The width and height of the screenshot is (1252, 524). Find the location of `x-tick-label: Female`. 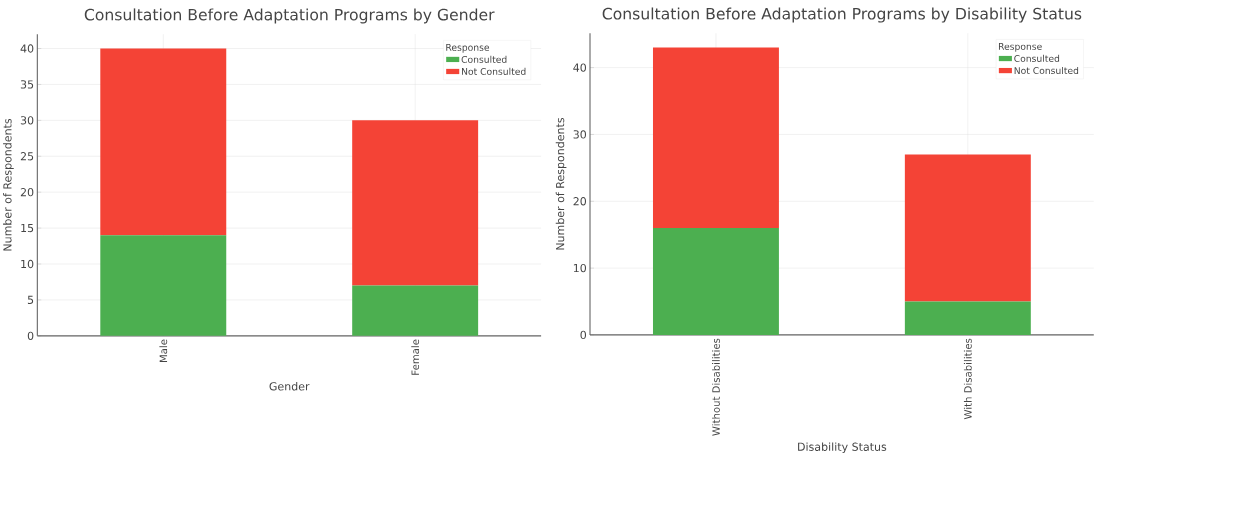

x-tick-label: Female is located at coordinates (415, 357).